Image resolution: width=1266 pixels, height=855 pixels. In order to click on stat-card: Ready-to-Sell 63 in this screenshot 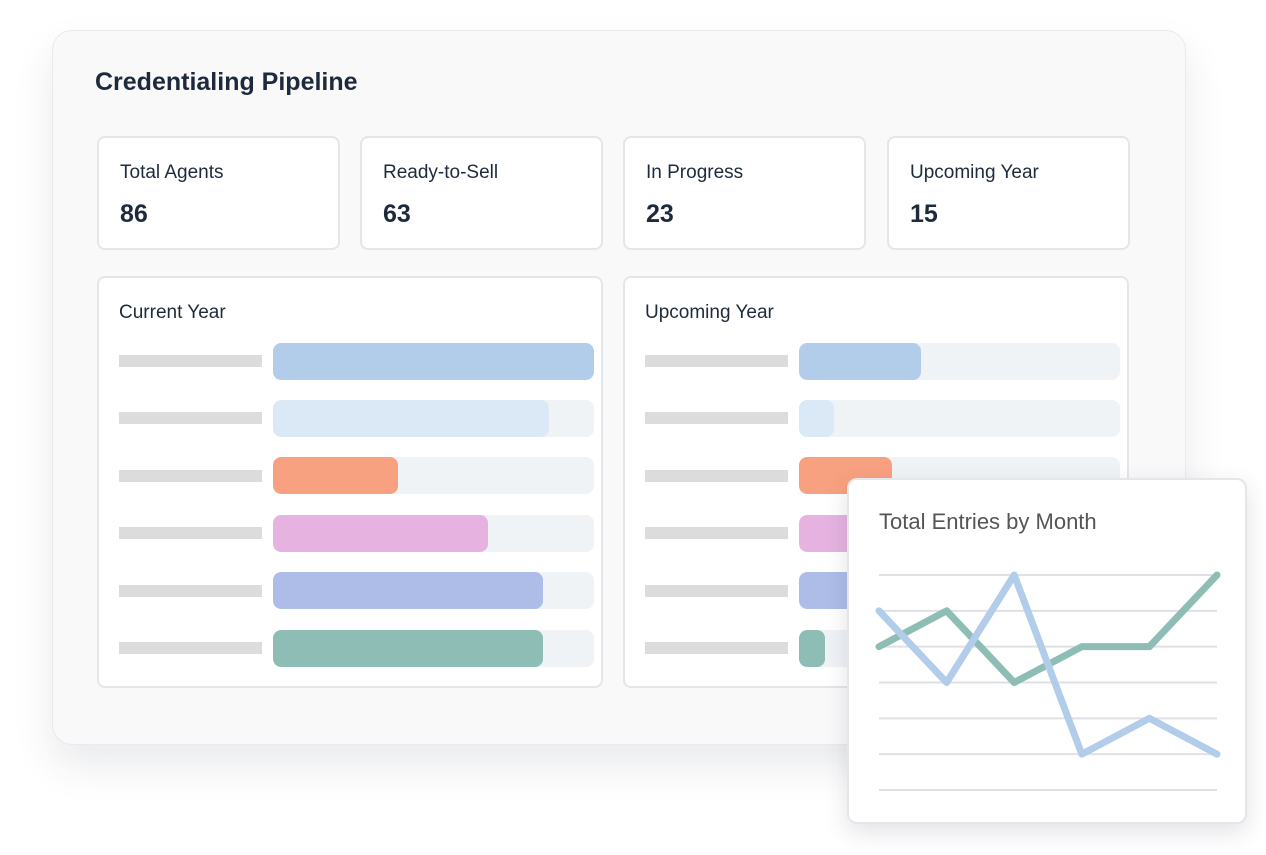, I will do `click(481, 193)`.